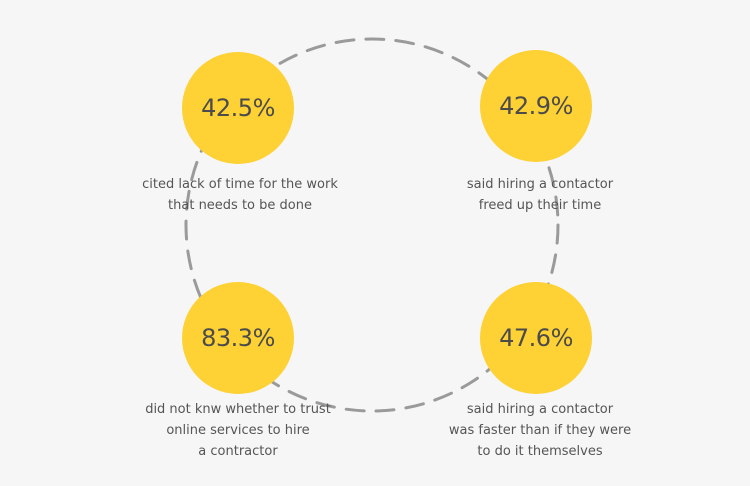 The height and width of the screenshot is (486, 750). I want to click on stat-circle-4: 47.6%, so click(536, 338).